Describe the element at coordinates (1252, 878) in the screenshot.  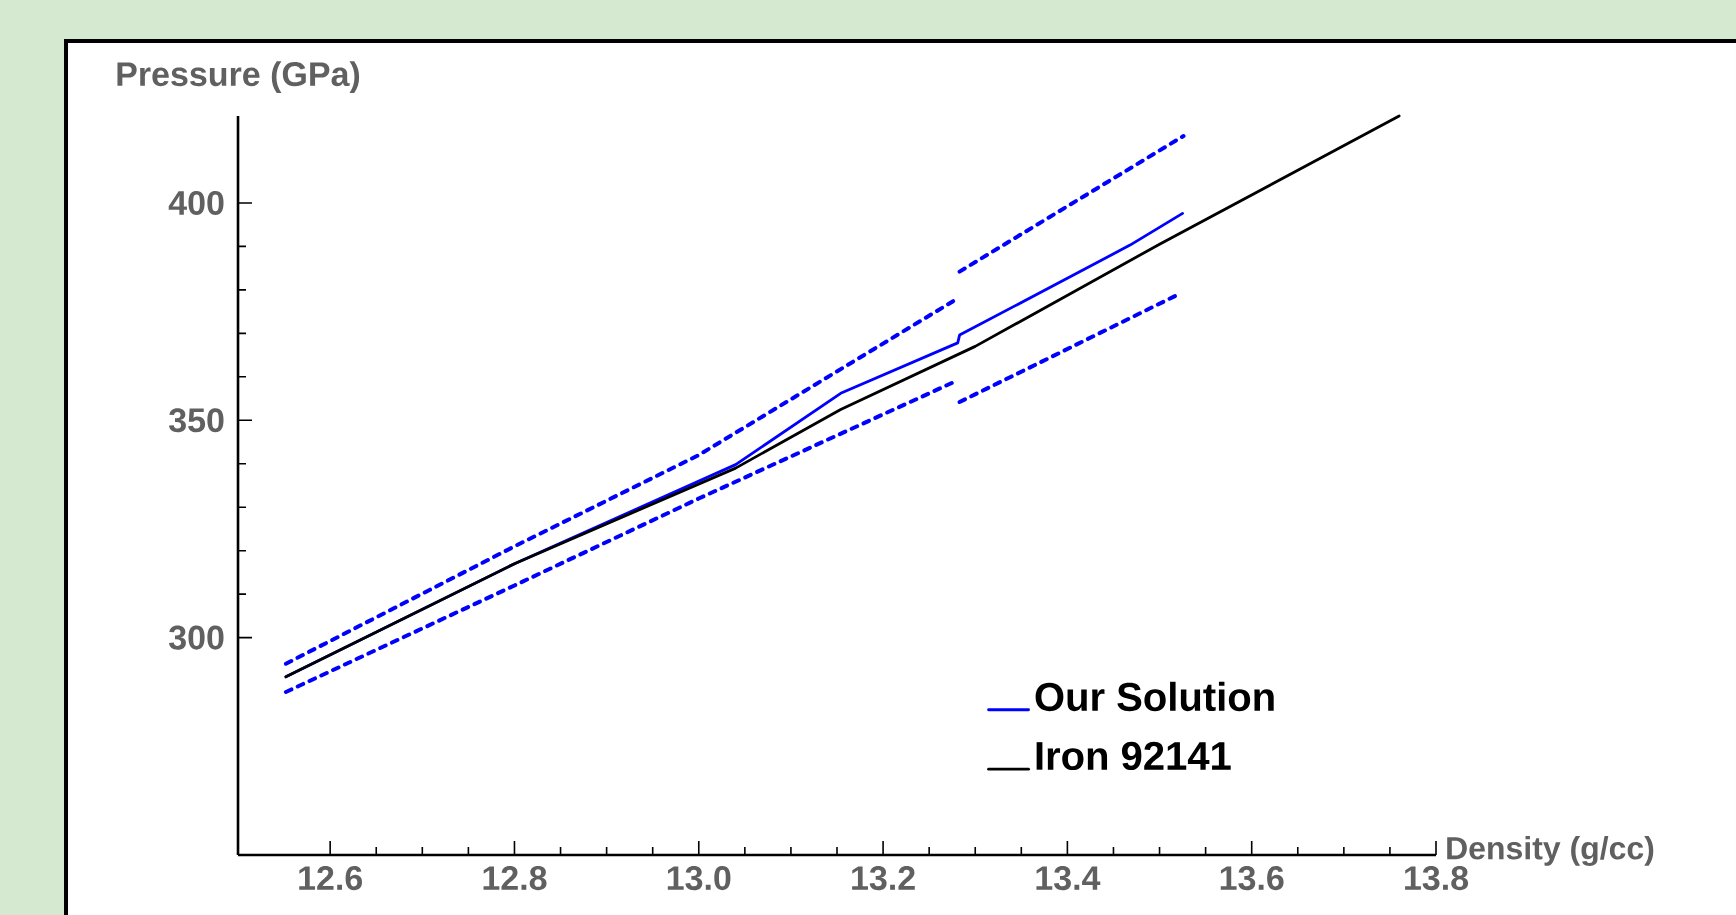
I see `x-tick-label: 13.6` at that location.